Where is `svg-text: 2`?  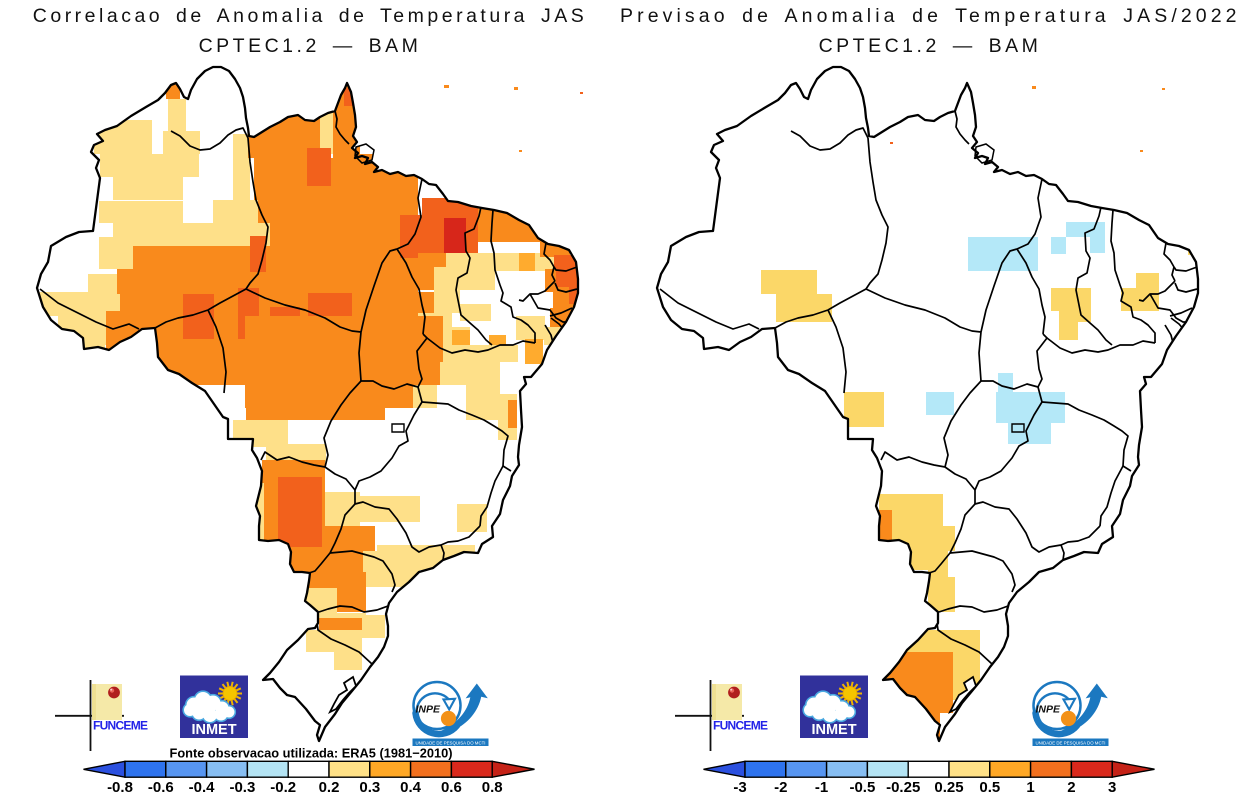
svg-text: 2 is located at coordinates (1071, 787).